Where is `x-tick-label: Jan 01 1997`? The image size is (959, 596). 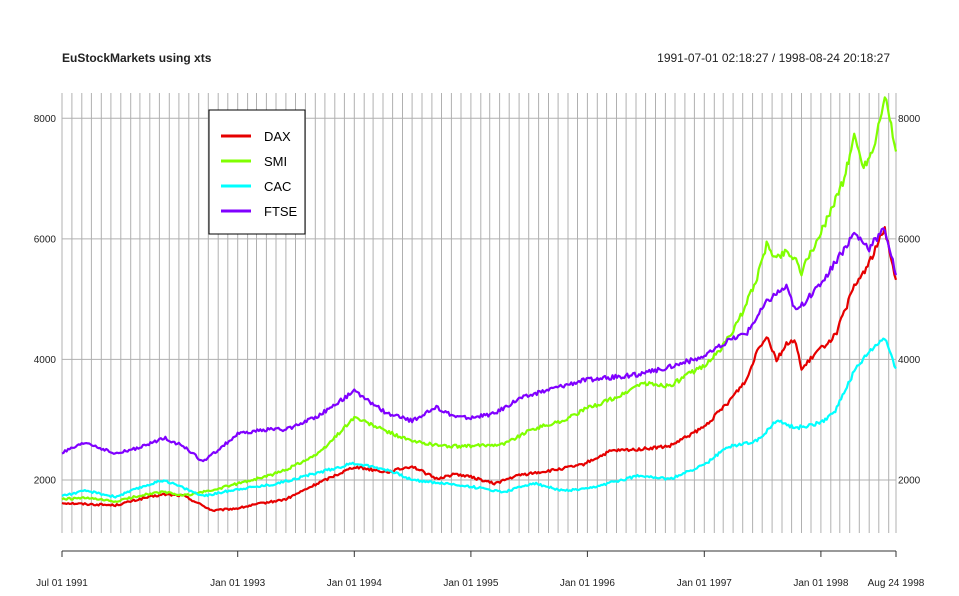
x-tick-label: Jan 01 1997 is located at coordinates (704, 583).